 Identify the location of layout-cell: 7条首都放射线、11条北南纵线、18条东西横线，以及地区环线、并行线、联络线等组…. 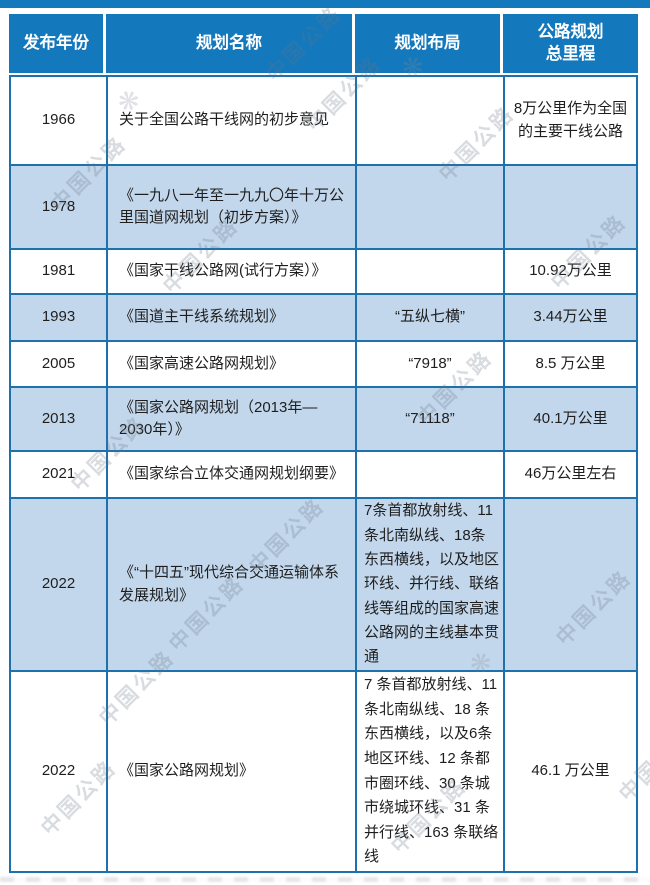
(429, 583).